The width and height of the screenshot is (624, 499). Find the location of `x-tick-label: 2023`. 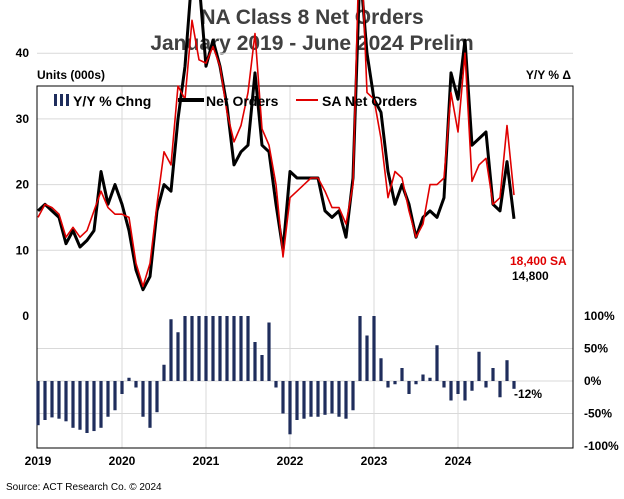

x-tick-label: 2023 is located at coordinates (374, 461).